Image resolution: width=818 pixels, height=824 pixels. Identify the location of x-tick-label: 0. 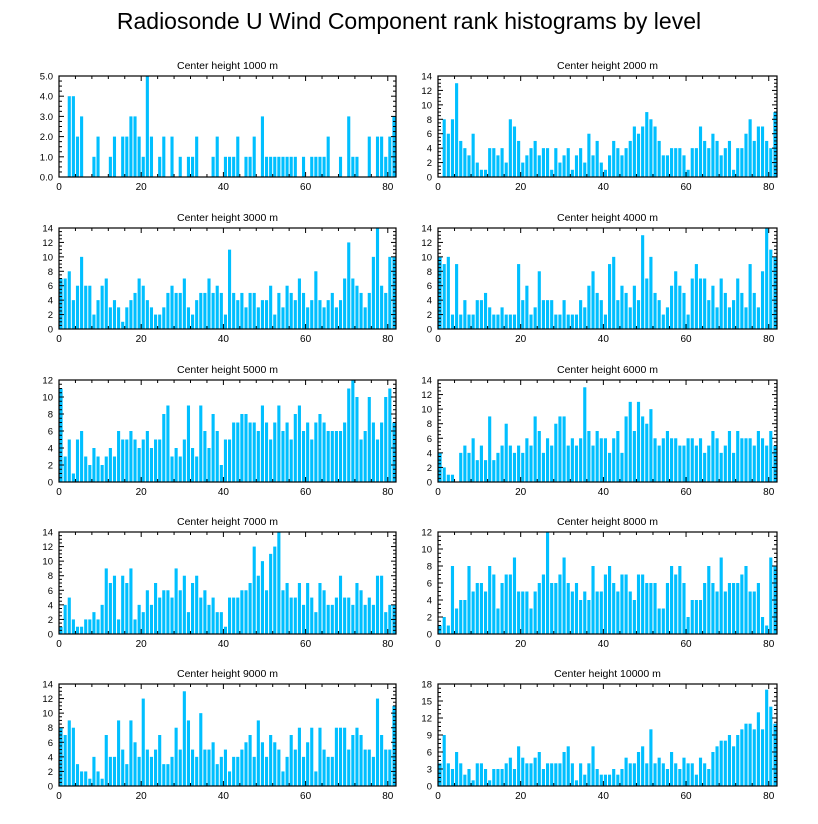
(438, 492).